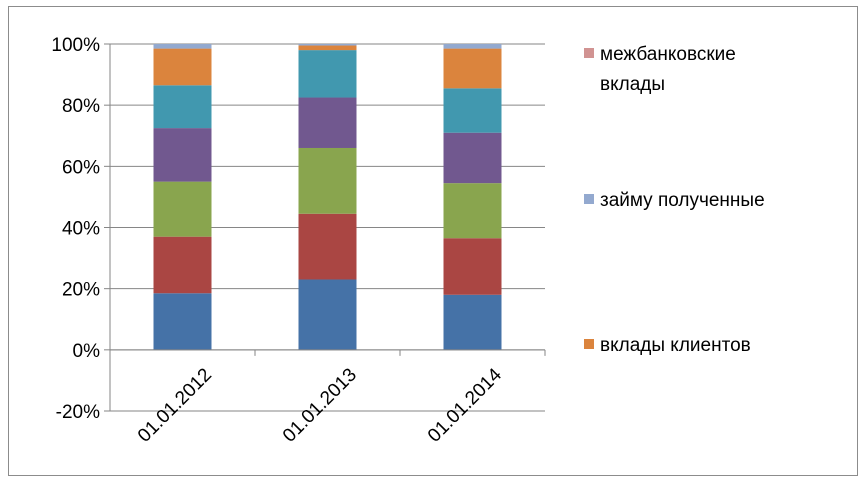 The image size is (867, 482). I want to click on legend-label: вклады, so click(632, 84).